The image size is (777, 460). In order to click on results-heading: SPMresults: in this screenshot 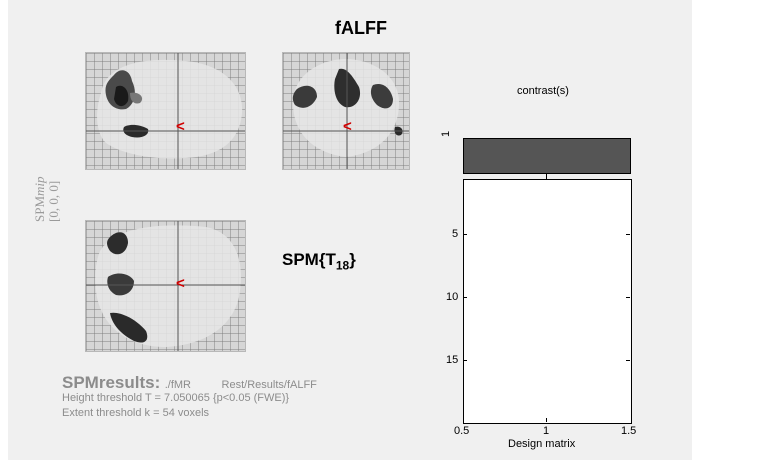, I will do `click(111, 382)`.